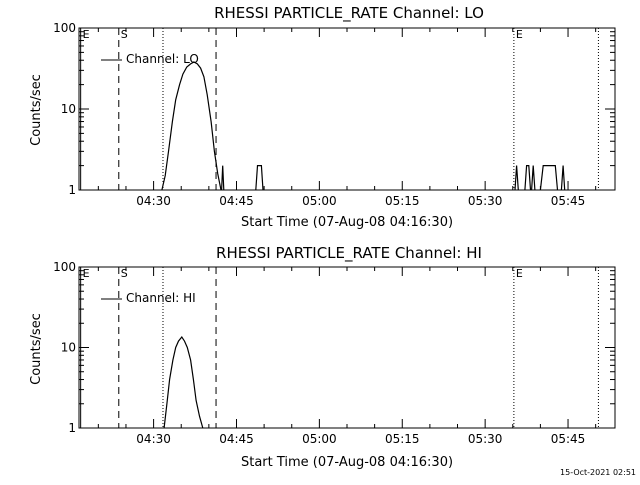 Image resolution: width=640 pixels, height=485 pixels. What do you see at coordinates (162, 59) in the screenshot?
I see `legend-label: Channel: LO` at bounding box center [162, 59].